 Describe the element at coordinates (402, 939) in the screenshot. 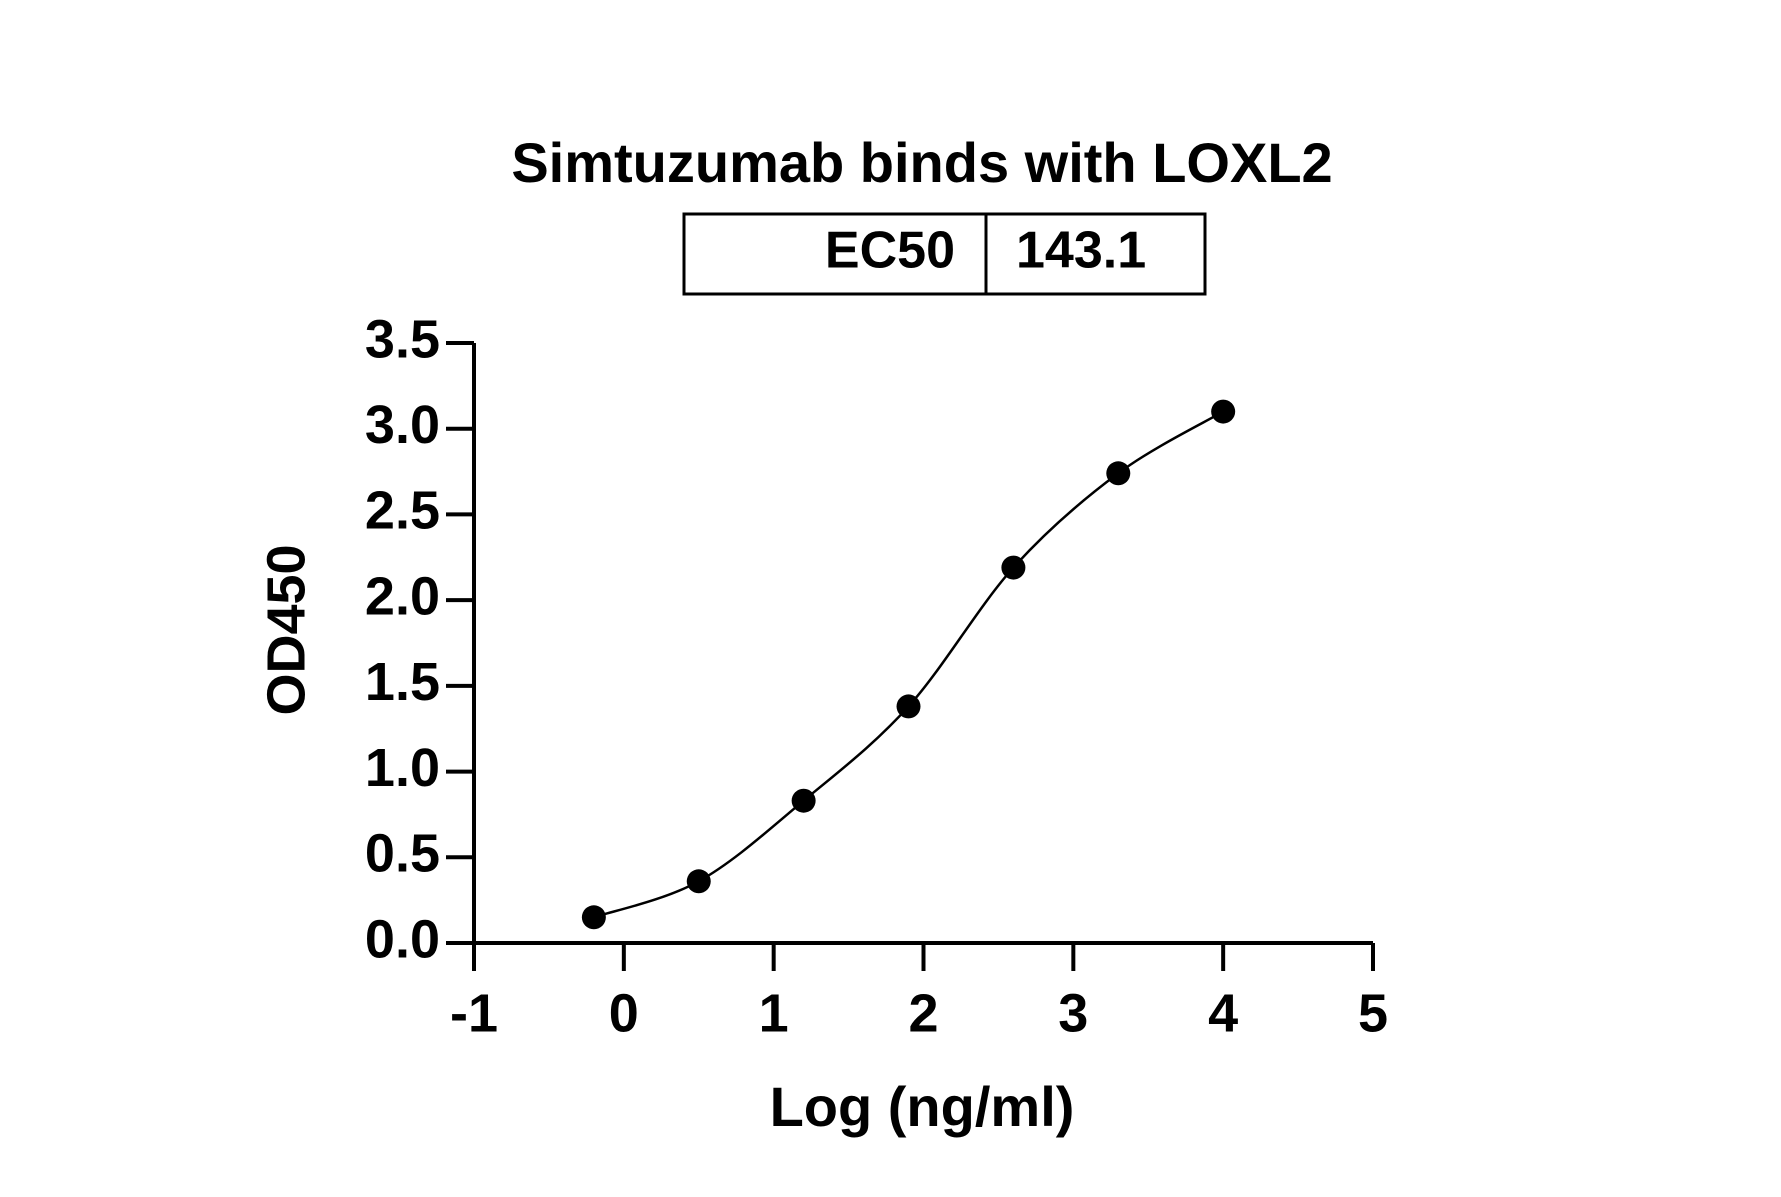

I see `y-tick-label: 0.0` at that location.